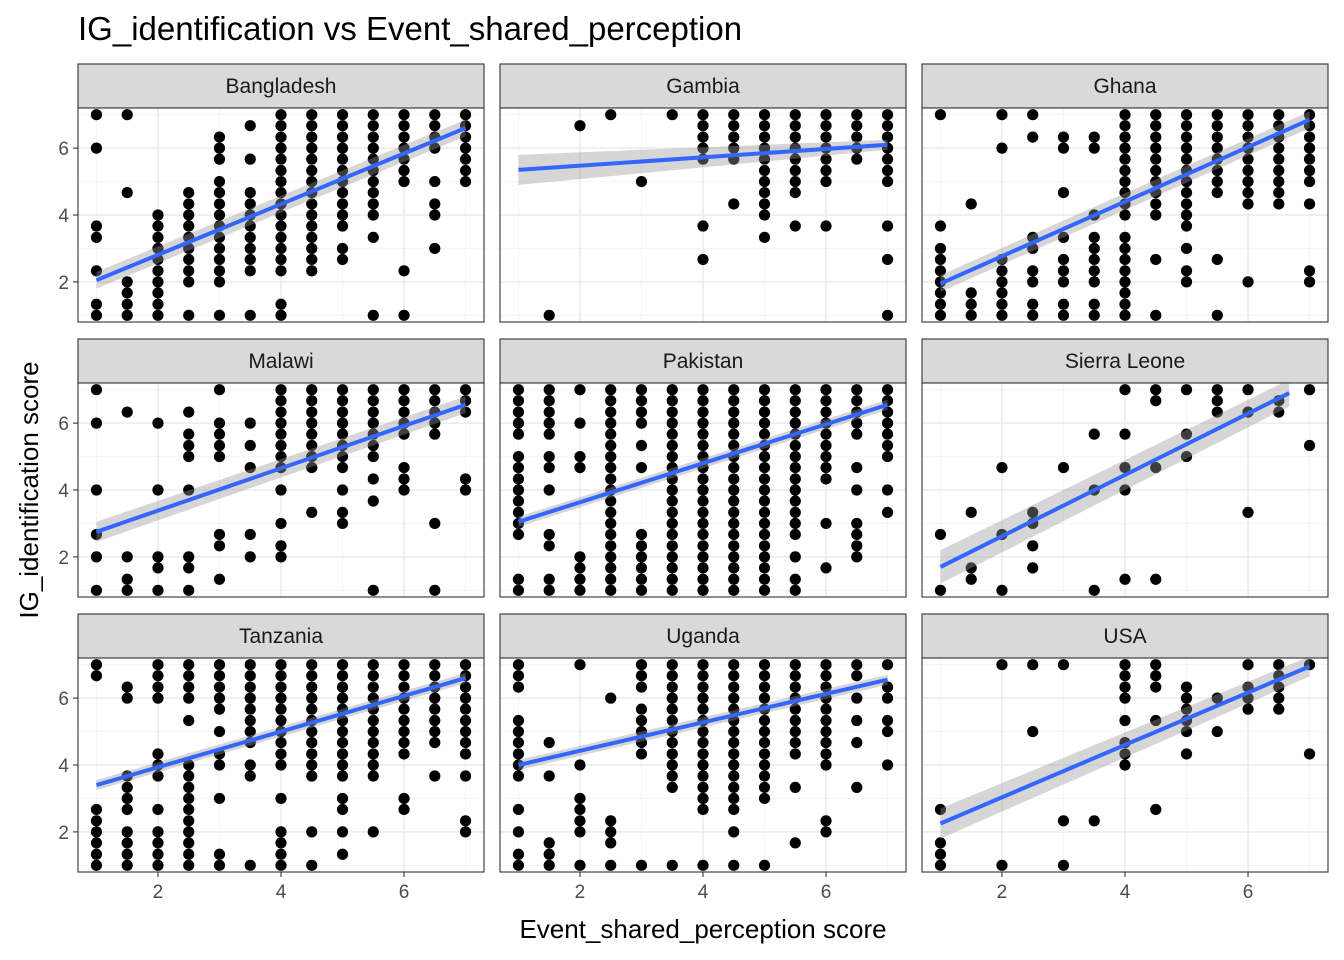  Describe the element at coordinates (703, 743) in the screenshot. I see `facet-panel-uganda: Uganda` at that location.